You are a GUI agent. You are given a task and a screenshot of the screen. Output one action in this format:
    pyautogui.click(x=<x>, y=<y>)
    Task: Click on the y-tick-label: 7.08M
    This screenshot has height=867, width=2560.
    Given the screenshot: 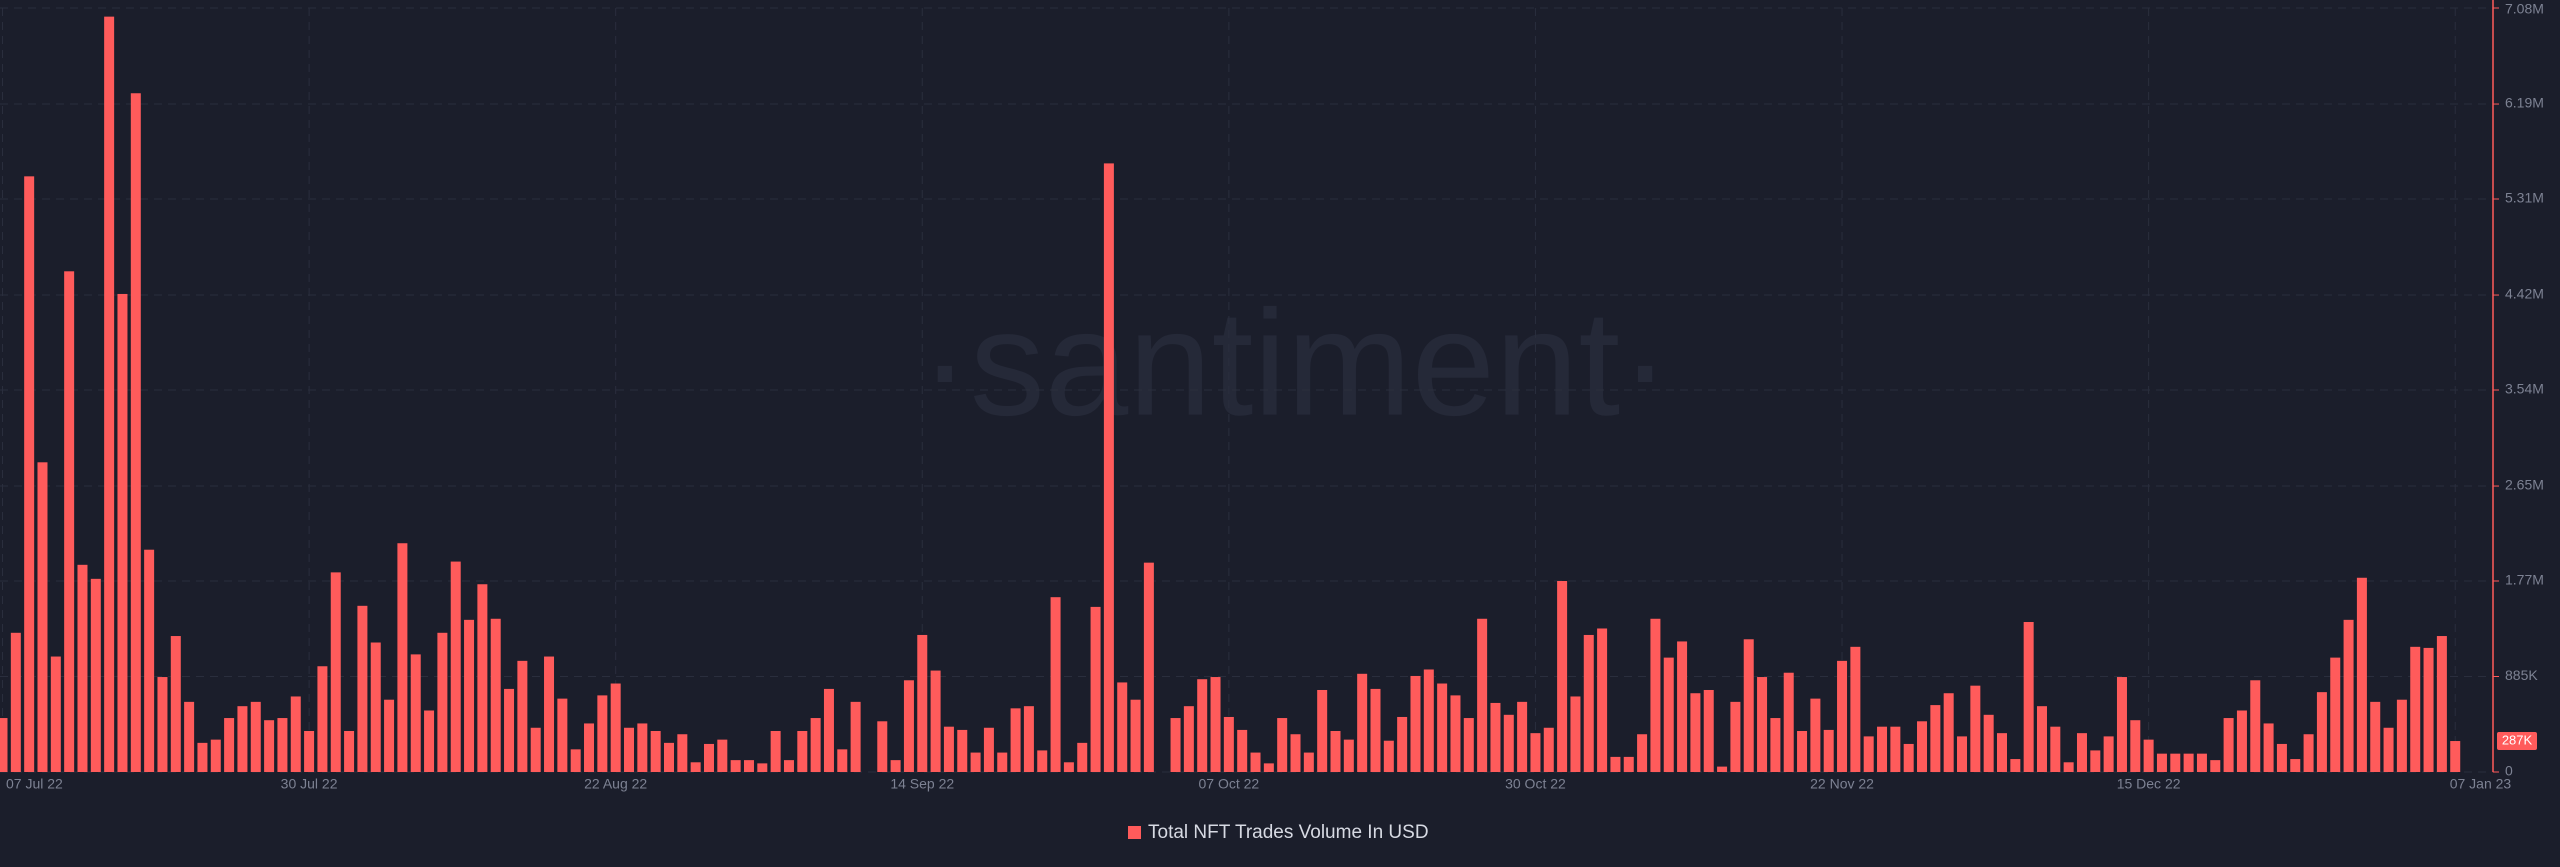 What is the action you would take?
    pyautogui.click(x=2524, y=9)
    